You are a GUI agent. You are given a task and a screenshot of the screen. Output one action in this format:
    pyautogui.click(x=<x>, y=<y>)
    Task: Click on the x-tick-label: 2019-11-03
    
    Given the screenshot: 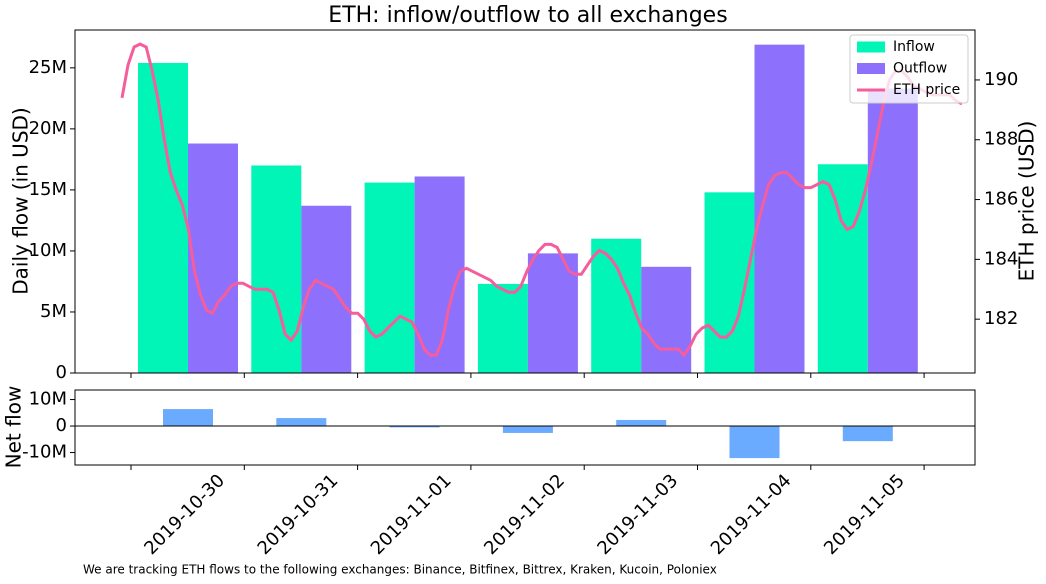 What is the action you would take?
    pyautogui.click(x=637, y=514)
    